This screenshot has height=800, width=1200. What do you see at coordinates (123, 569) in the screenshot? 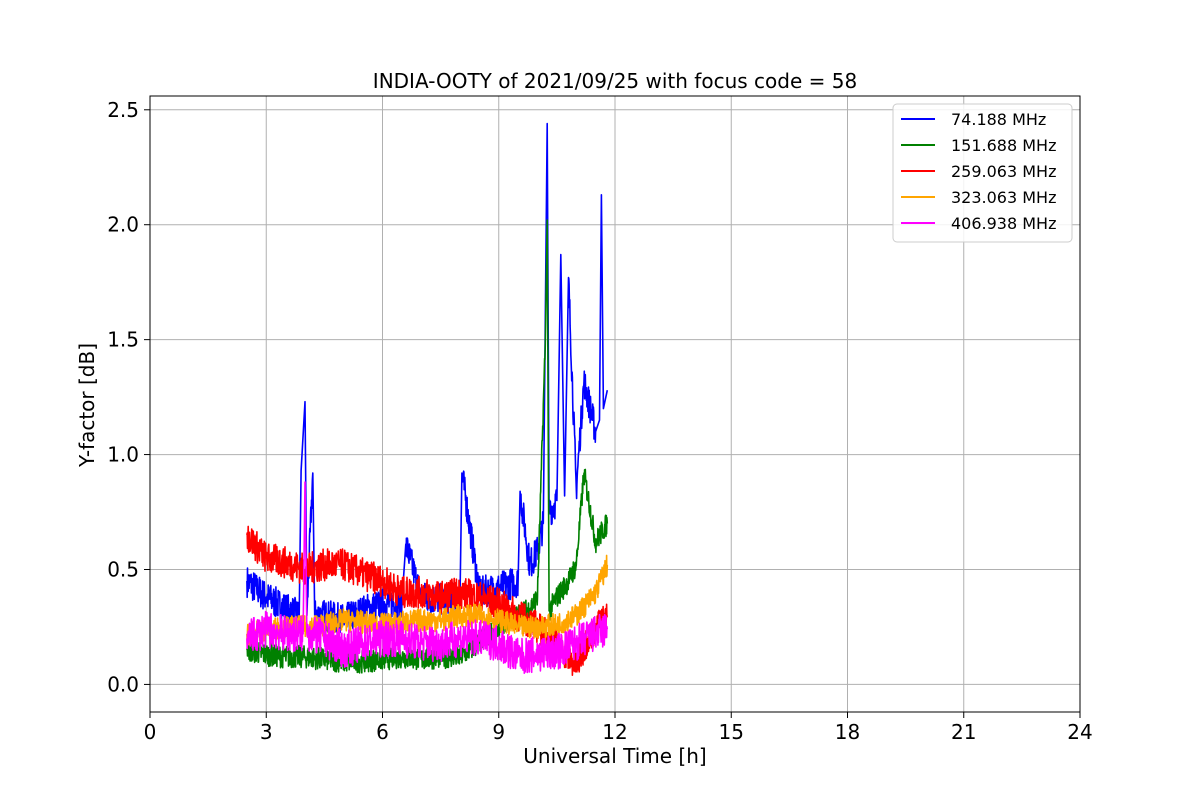
I see `y-tick-label: 0.5` at bounding box center [123, 569].